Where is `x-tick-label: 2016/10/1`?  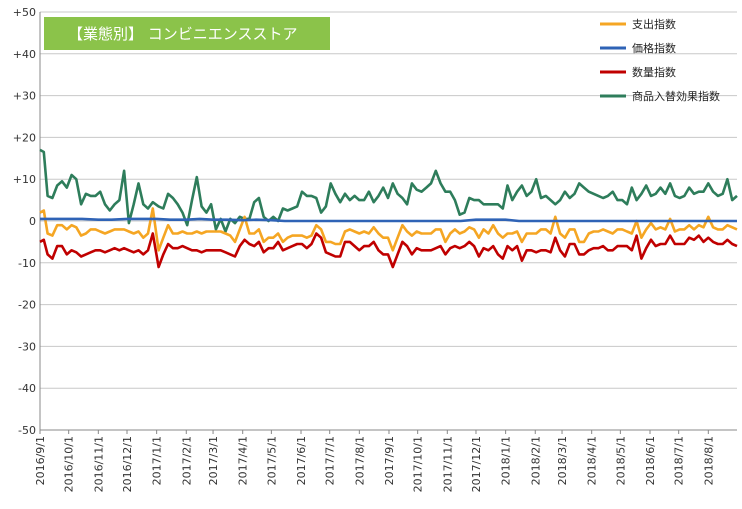 x-tick-label: 2016/10/1 is located at coordinates (69, 464).